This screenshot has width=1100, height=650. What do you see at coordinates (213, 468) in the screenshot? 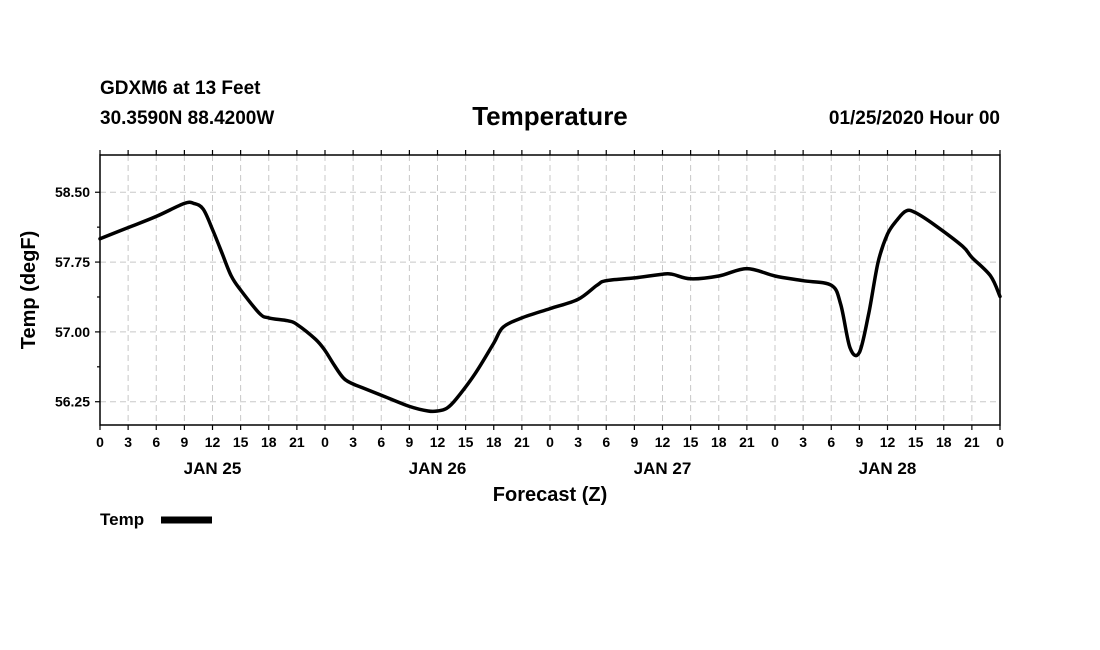
I see `day-label: JAN 25` at bounding box center [213, 468].